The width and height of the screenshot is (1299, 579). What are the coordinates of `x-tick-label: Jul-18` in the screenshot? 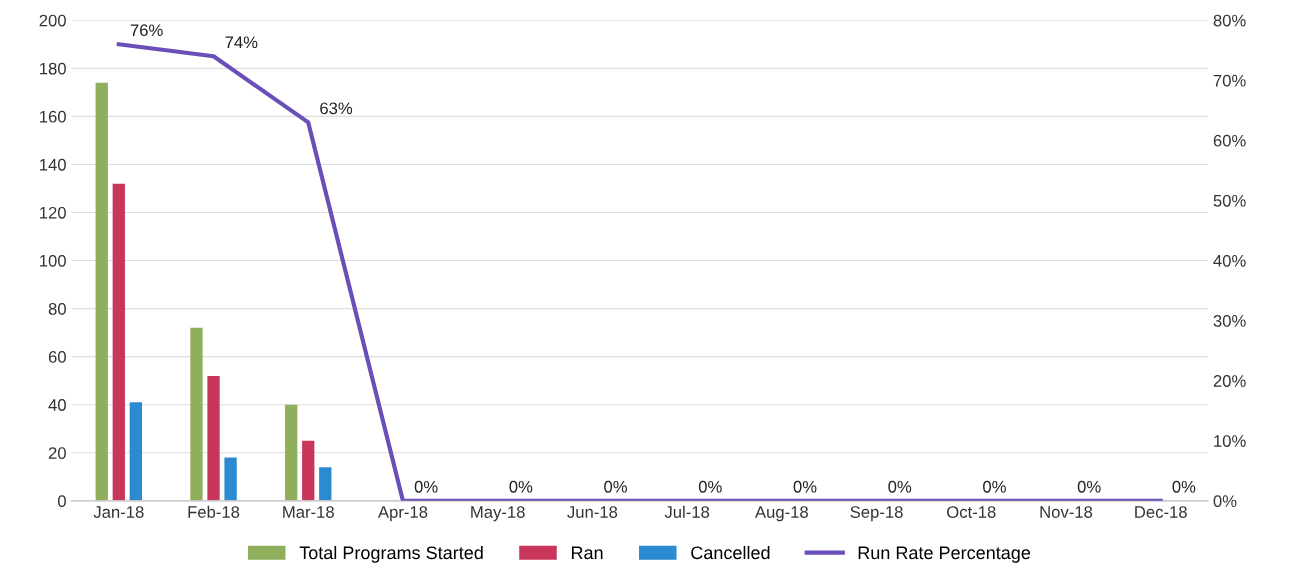 It's located at (687, 511).